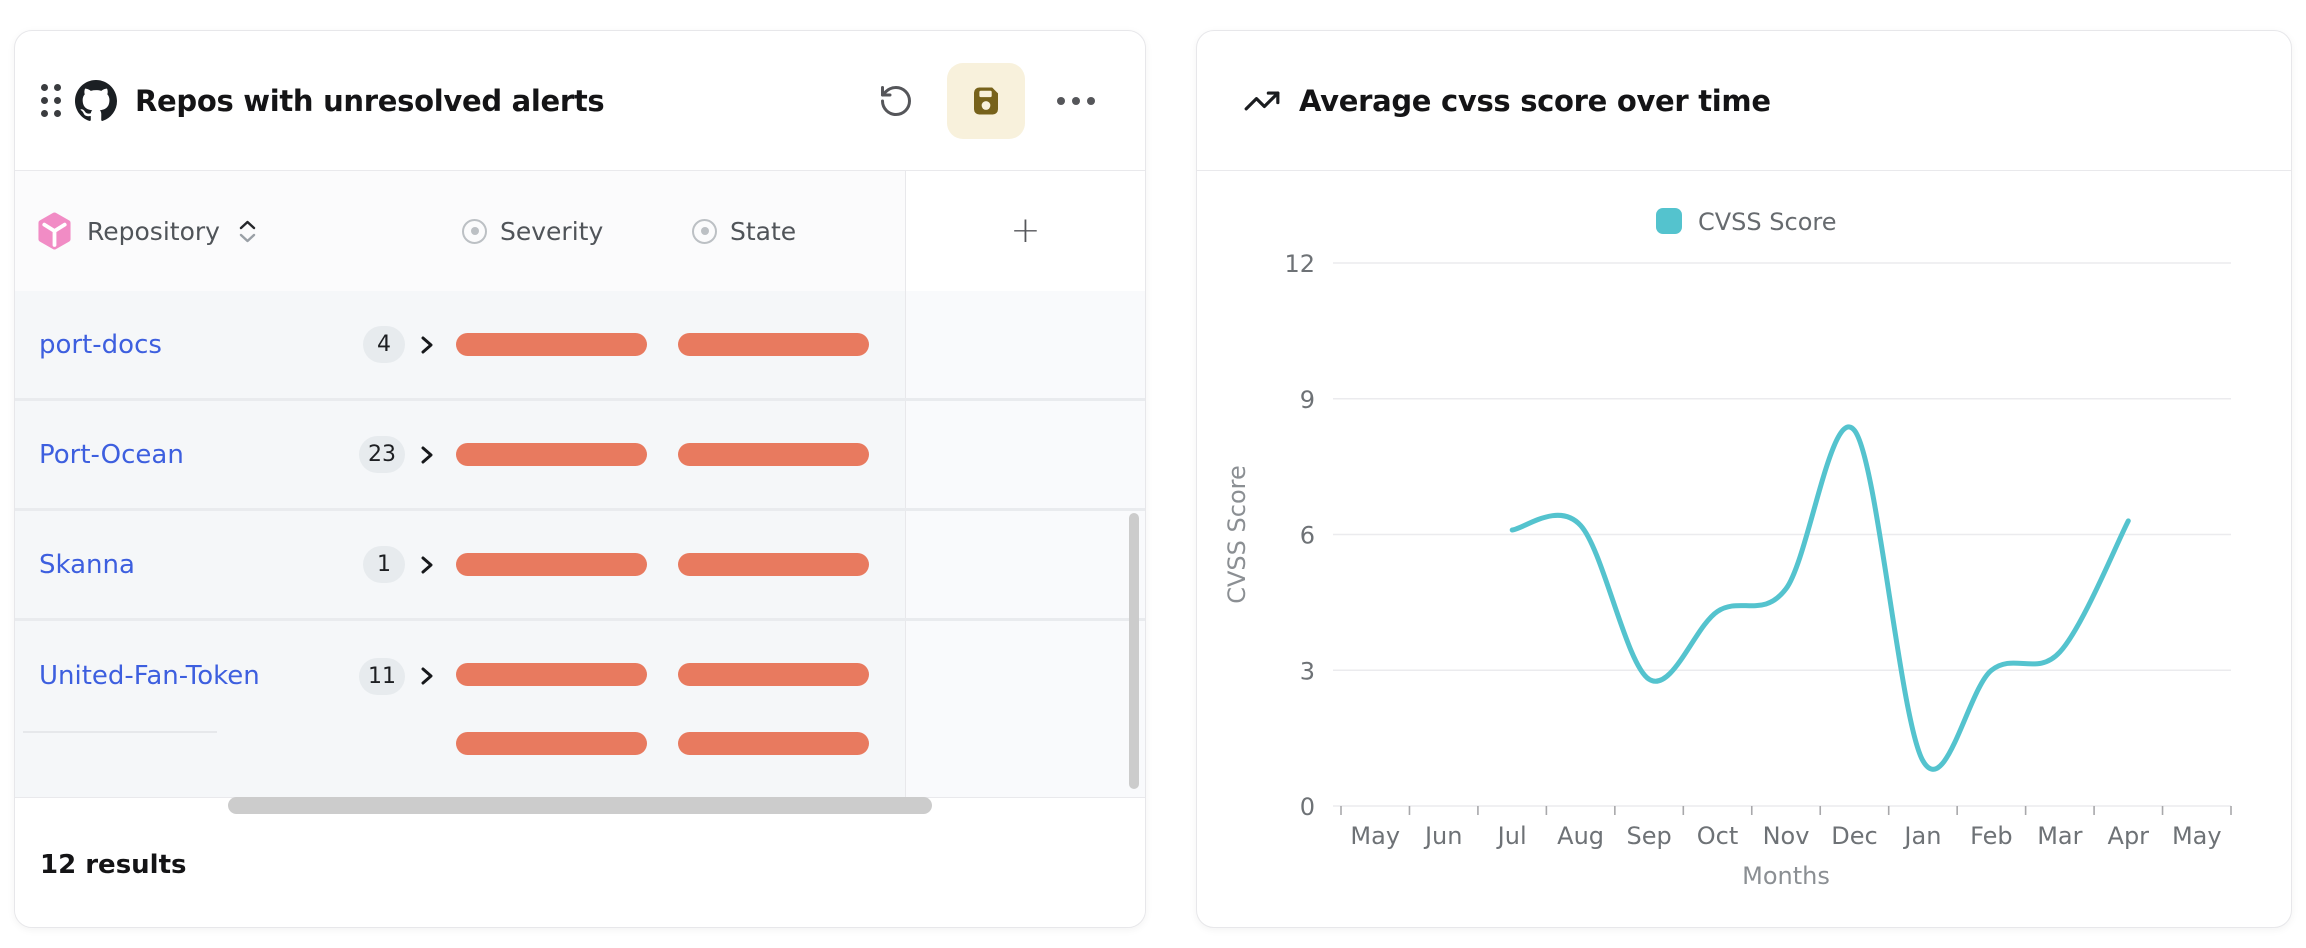 The height and width of the screenshot is (948, 2306). Describe the element at coordinates (100, 344) in the screenshot. I see `repo-link: port-docs` at that location.